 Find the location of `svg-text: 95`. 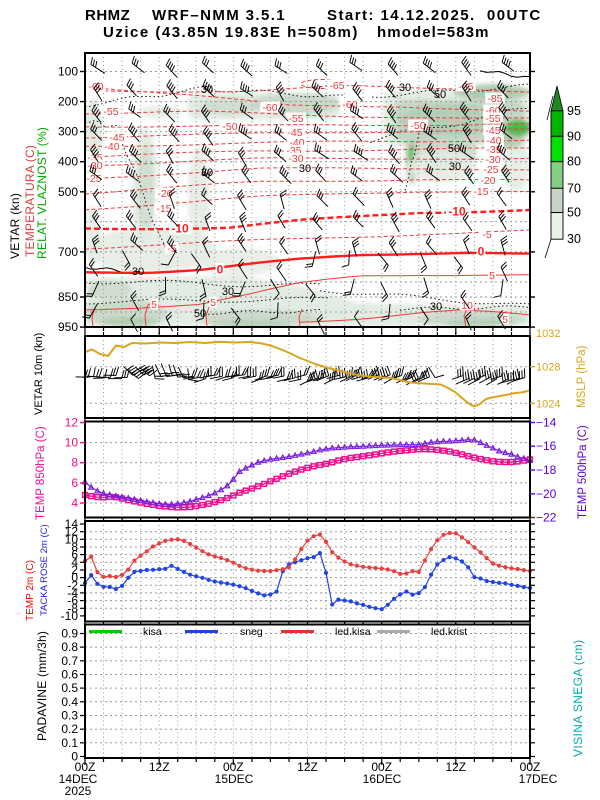

svg-text: 95 is located at coordinates (574, 111).